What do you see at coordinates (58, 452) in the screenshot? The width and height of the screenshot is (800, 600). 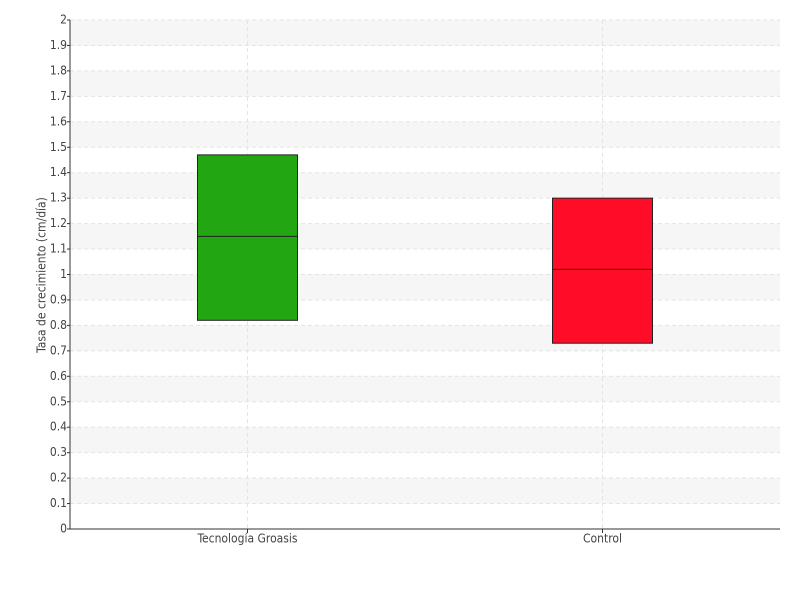 I see `y-tick-label: 0.3` at bounding box center [58, 452].